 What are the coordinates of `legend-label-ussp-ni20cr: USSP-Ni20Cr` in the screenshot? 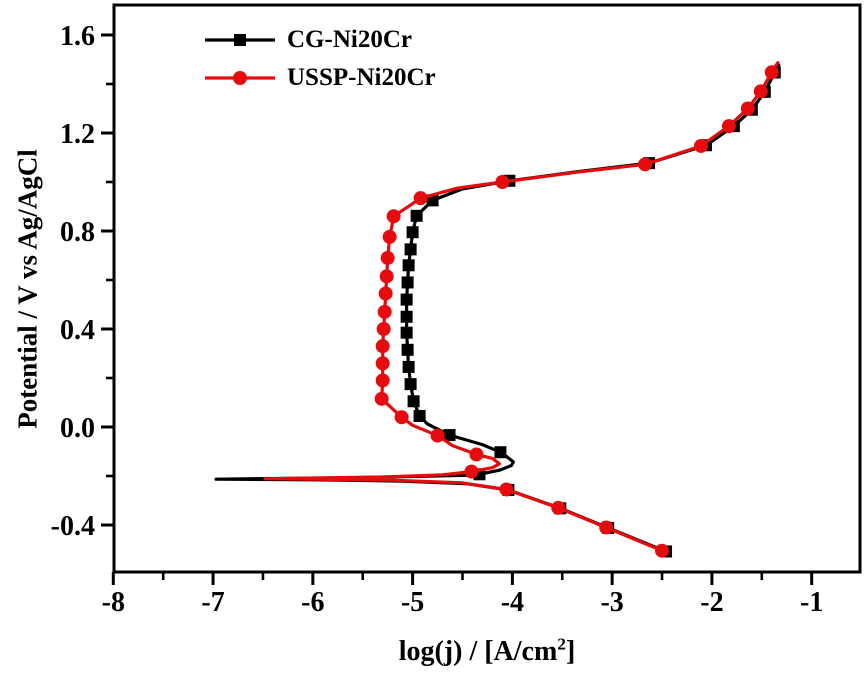 It's located at (361, 77).